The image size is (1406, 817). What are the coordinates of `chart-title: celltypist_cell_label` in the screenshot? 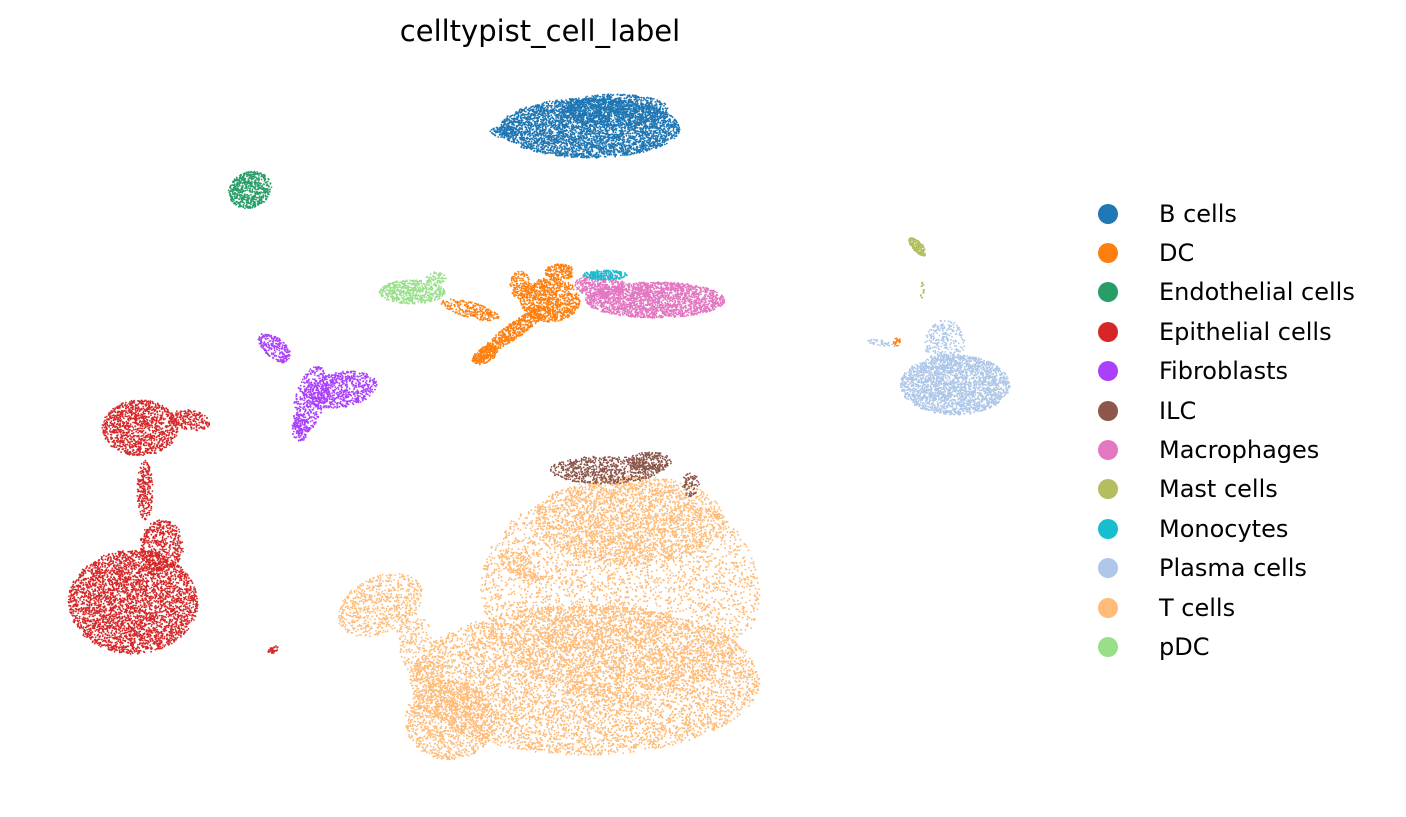 It's located at (540, 31).